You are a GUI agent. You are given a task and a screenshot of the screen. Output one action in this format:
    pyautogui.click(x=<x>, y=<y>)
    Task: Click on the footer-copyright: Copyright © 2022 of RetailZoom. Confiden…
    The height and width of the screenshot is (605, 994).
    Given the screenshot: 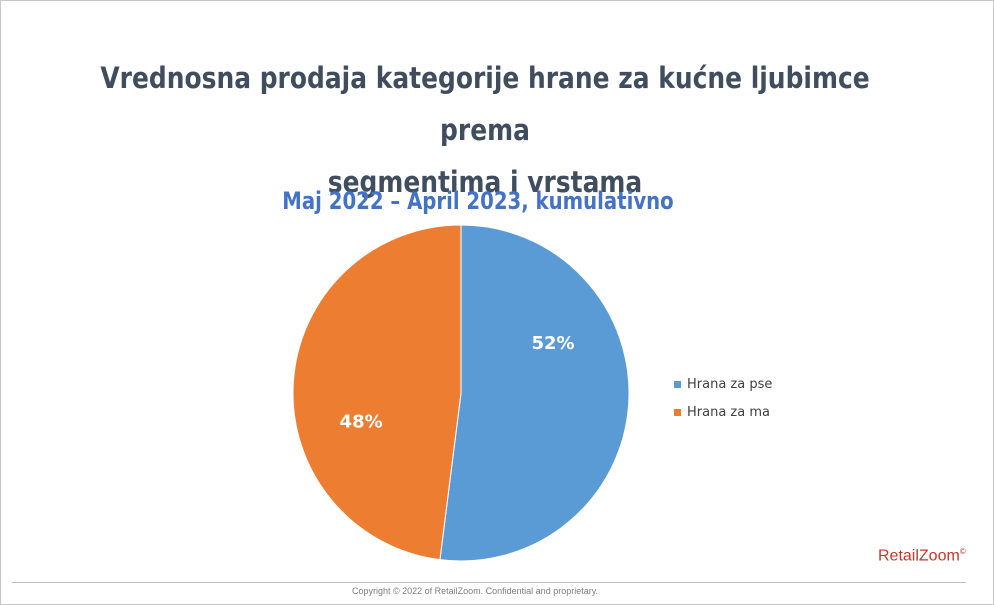 What is the action you would take?
    pyautogui.click(x=475, y=591)
    